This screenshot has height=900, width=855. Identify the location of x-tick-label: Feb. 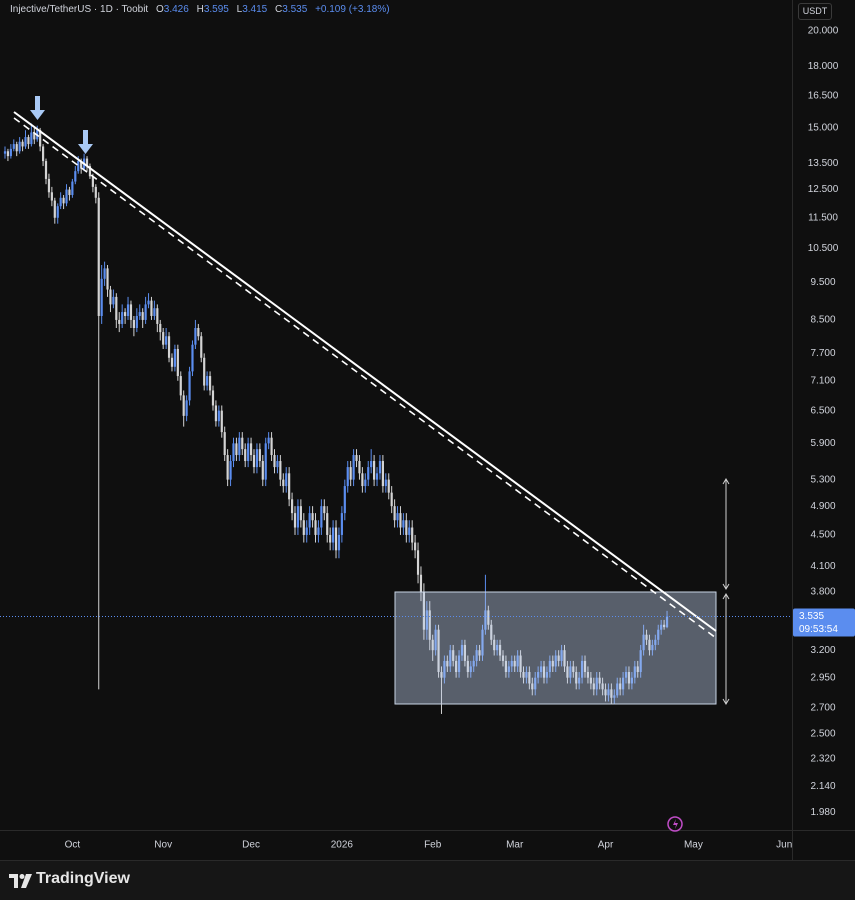
(433, 845).